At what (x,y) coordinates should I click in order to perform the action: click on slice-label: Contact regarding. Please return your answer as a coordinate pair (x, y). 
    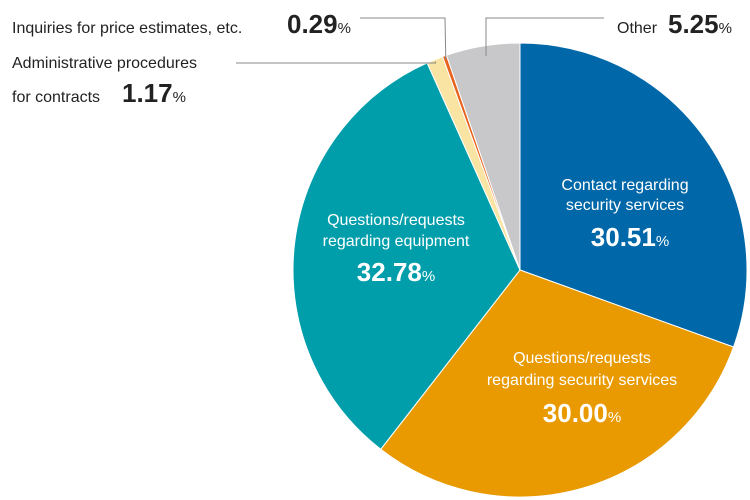
    Looking at the image, I should click on (624, 185).